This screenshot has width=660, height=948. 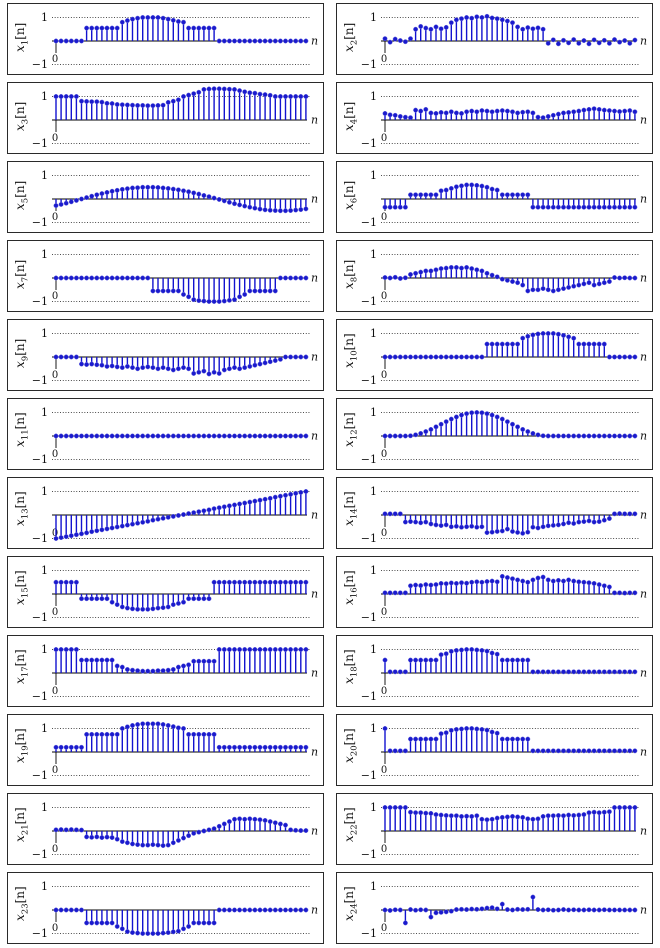 I want to click on signal-panel-x20: x20[n] 1 −1 n 0, so click(x=494, y=750).